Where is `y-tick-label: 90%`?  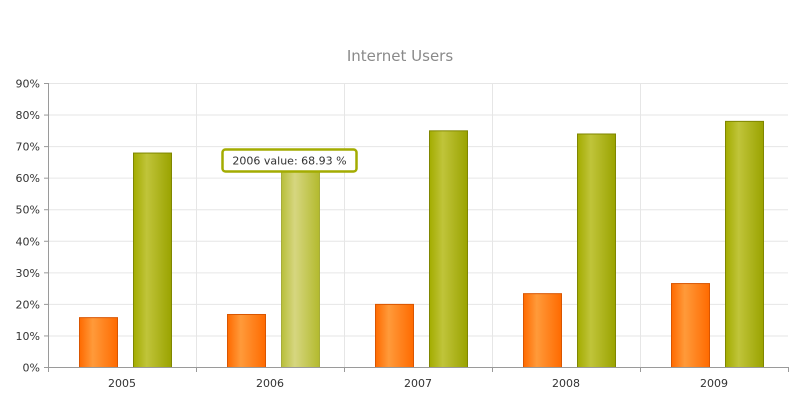
y-tick-label: 90% is located at coordinates (28, 84).